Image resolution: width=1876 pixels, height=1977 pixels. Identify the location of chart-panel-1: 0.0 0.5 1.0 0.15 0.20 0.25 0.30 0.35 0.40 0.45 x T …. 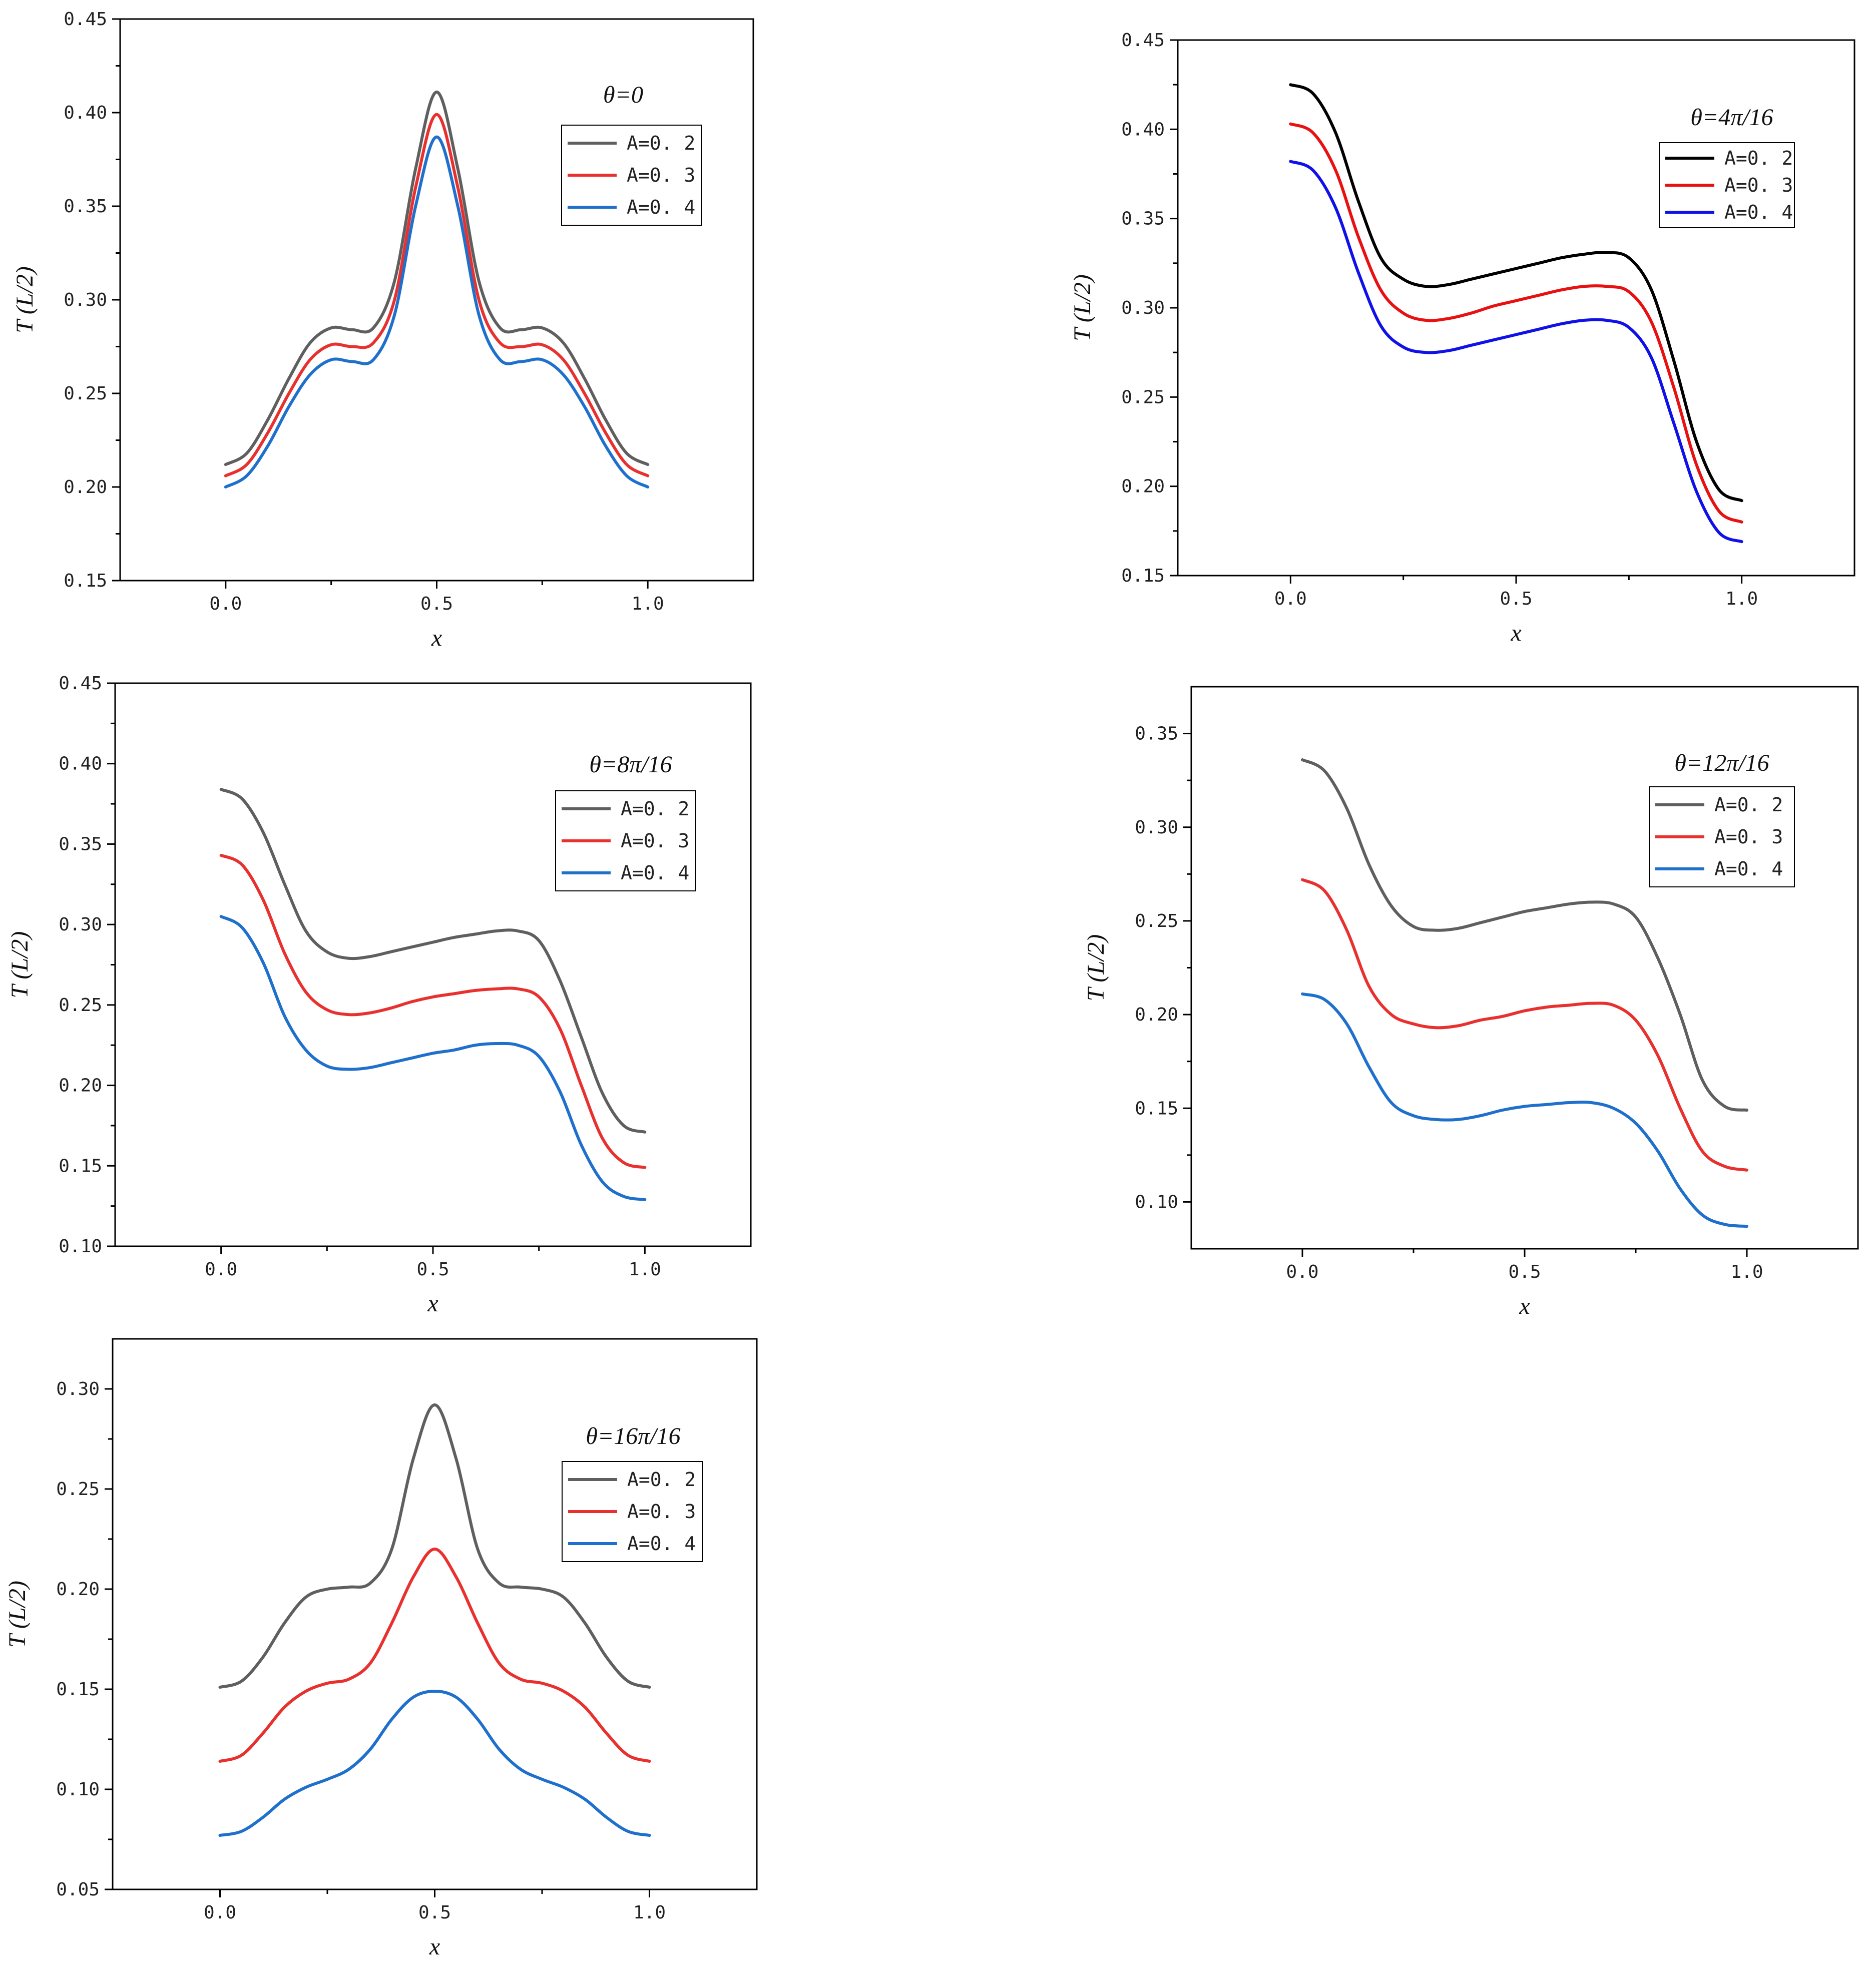
(383, 330).